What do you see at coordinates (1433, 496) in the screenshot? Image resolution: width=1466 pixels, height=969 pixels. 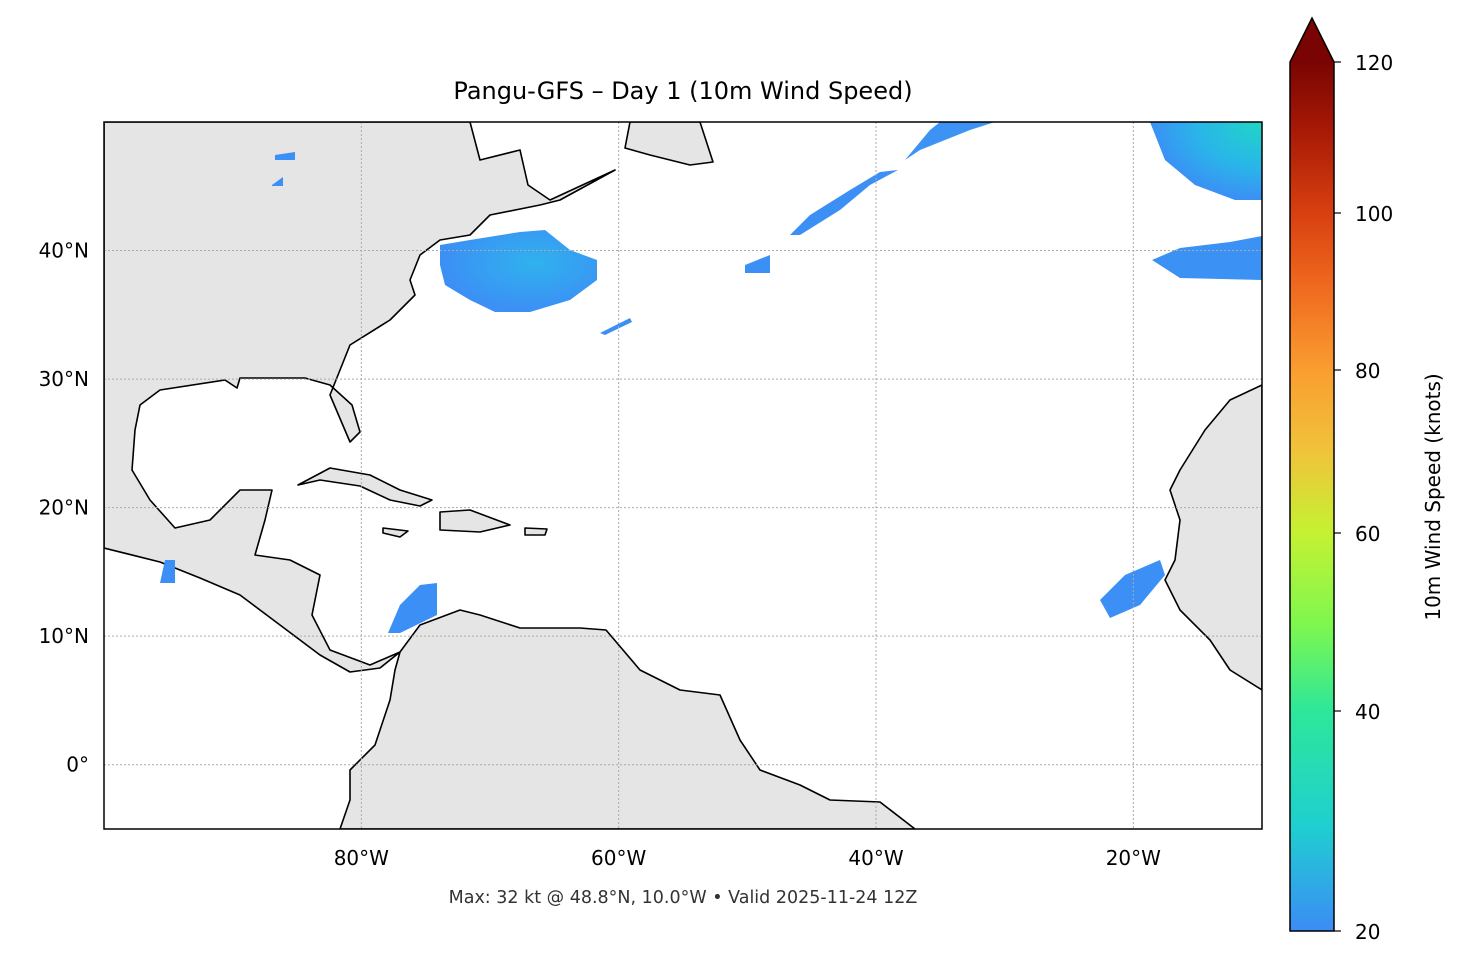 I see `colorbar-label: 10m Wind Speed (knots)` at bounding box center [1433, 496].